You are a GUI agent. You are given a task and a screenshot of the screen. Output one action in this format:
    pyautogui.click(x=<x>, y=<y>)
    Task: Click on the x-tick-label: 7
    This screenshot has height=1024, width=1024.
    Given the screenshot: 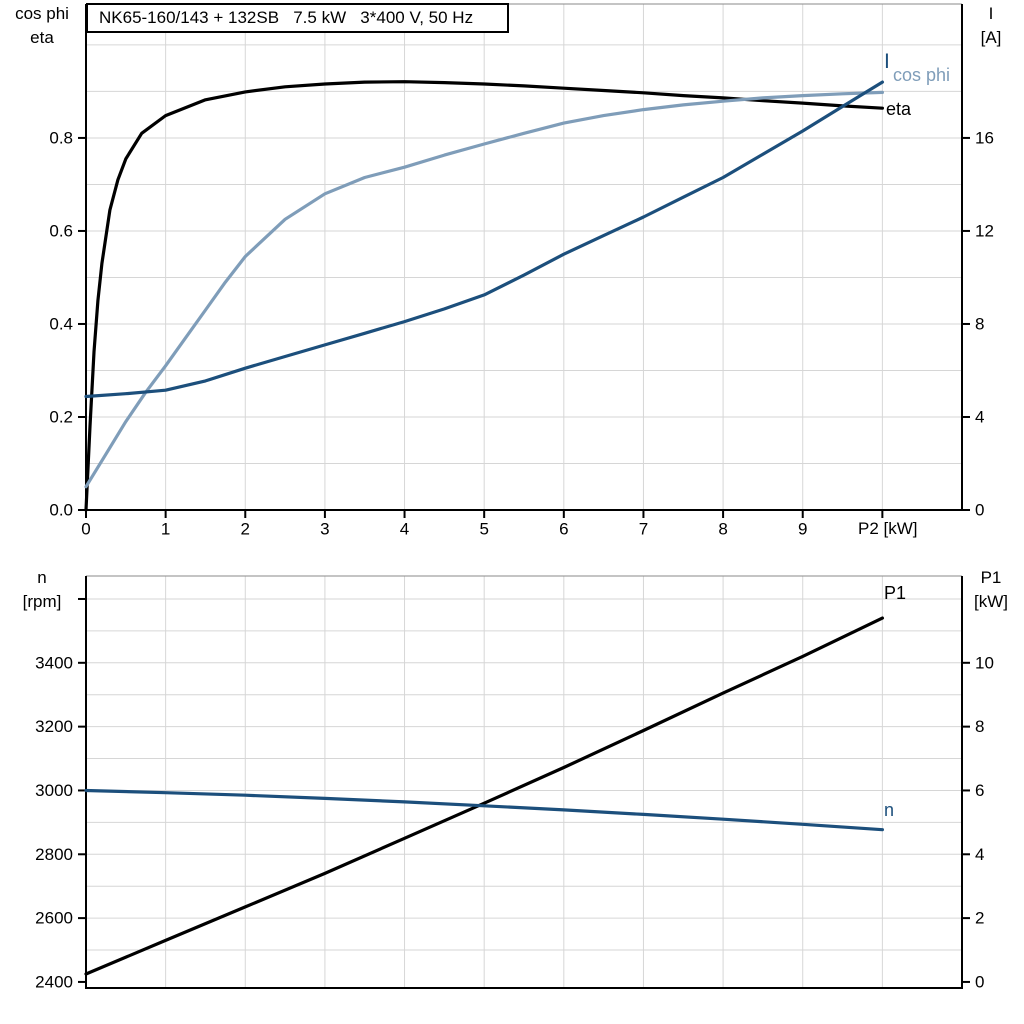 What is the action you would take?
    pyautogui.click(x=643, y=529)
    